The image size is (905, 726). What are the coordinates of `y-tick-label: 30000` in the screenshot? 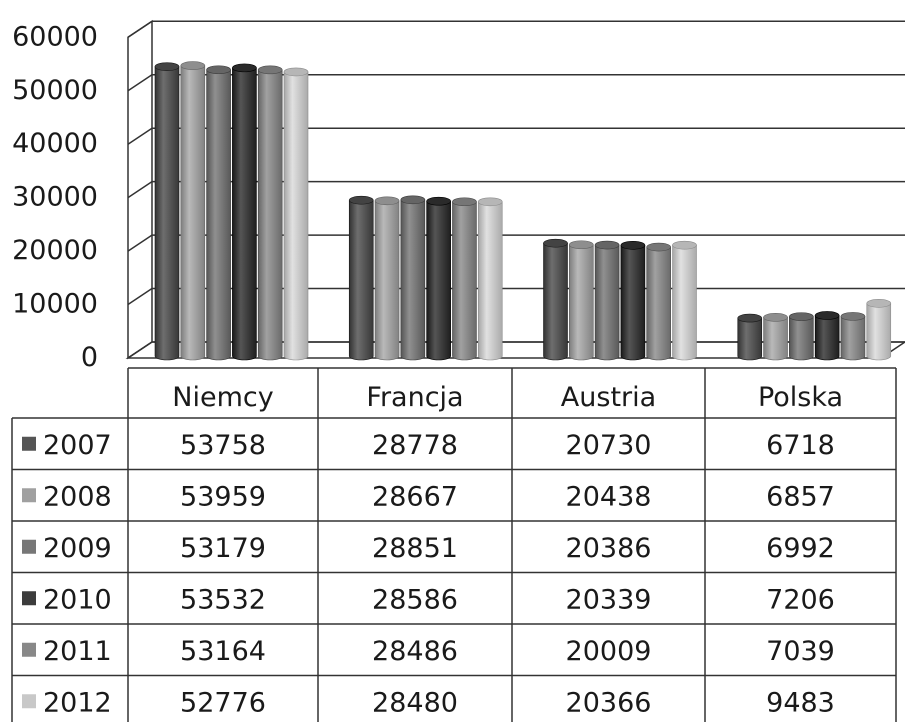 It's located at (55, 197).